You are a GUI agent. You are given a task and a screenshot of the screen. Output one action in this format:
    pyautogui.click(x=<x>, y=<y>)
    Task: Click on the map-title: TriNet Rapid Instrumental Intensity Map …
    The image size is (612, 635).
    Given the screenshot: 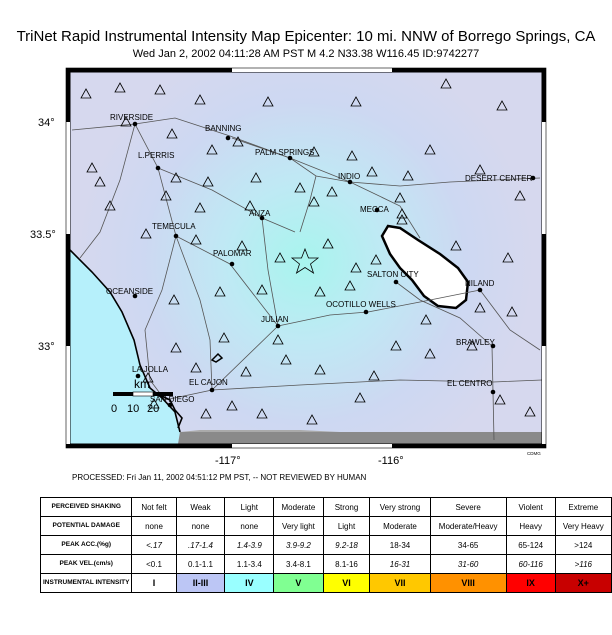 What is the action you would take?
    pyautogui.click(x=306, y=36)
    